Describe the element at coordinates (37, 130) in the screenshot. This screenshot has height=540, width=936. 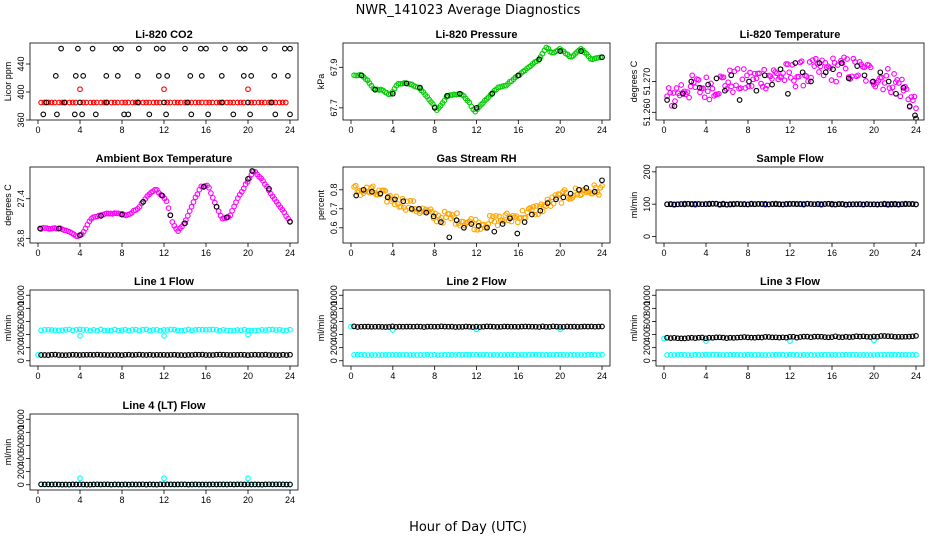
I see `x-tick-label: 0` at that location.